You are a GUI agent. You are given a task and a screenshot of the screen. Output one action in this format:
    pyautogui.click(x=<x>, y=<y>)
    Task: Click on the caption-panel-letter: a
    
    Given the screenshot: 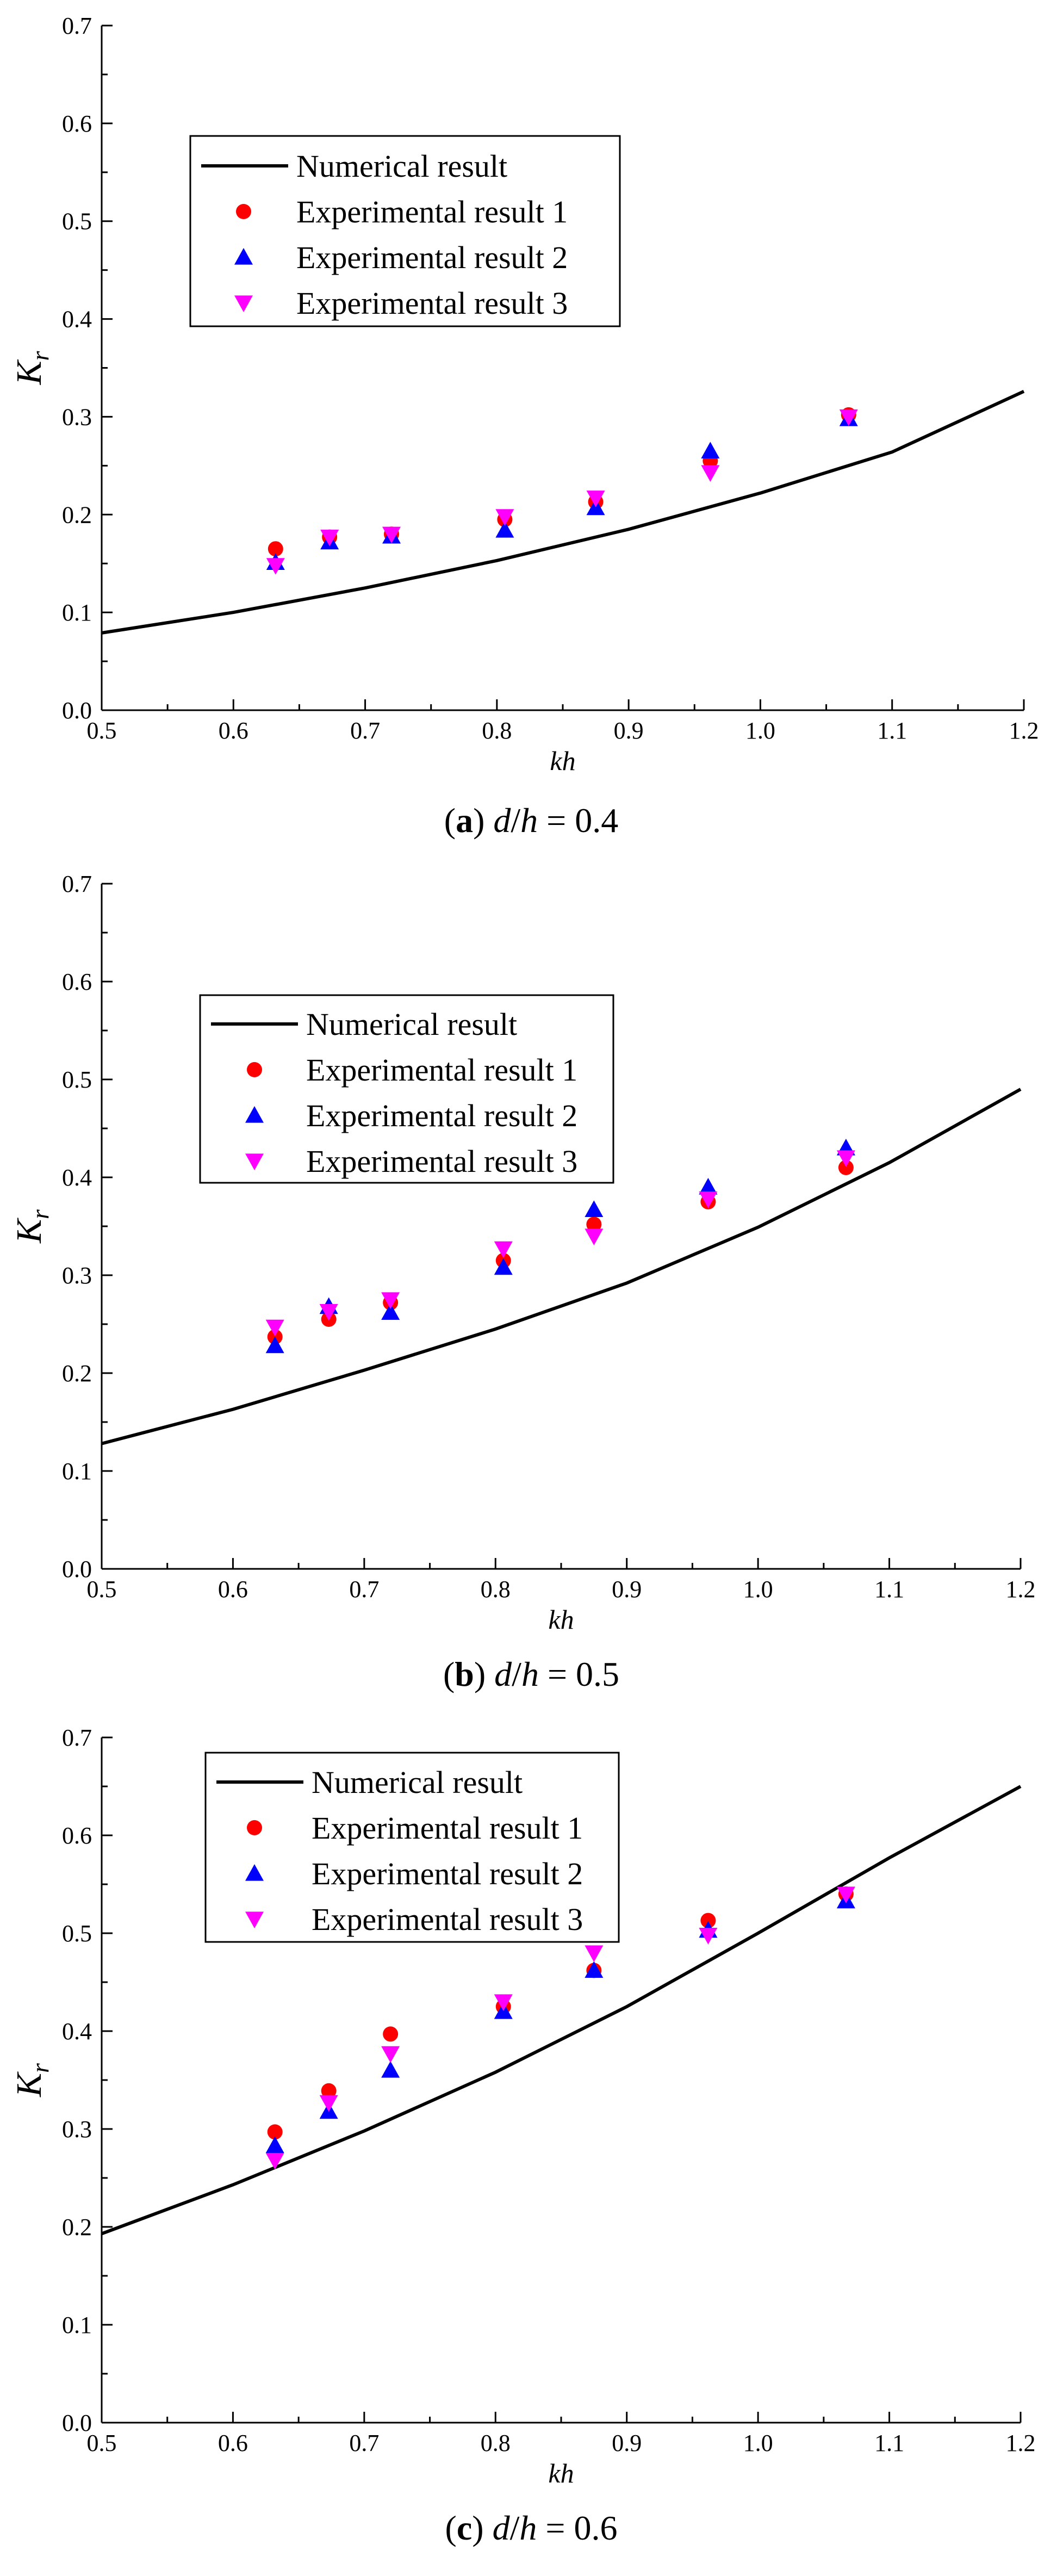 What is the action you would take?
    pyautogui.click(x=464, y=821)
    